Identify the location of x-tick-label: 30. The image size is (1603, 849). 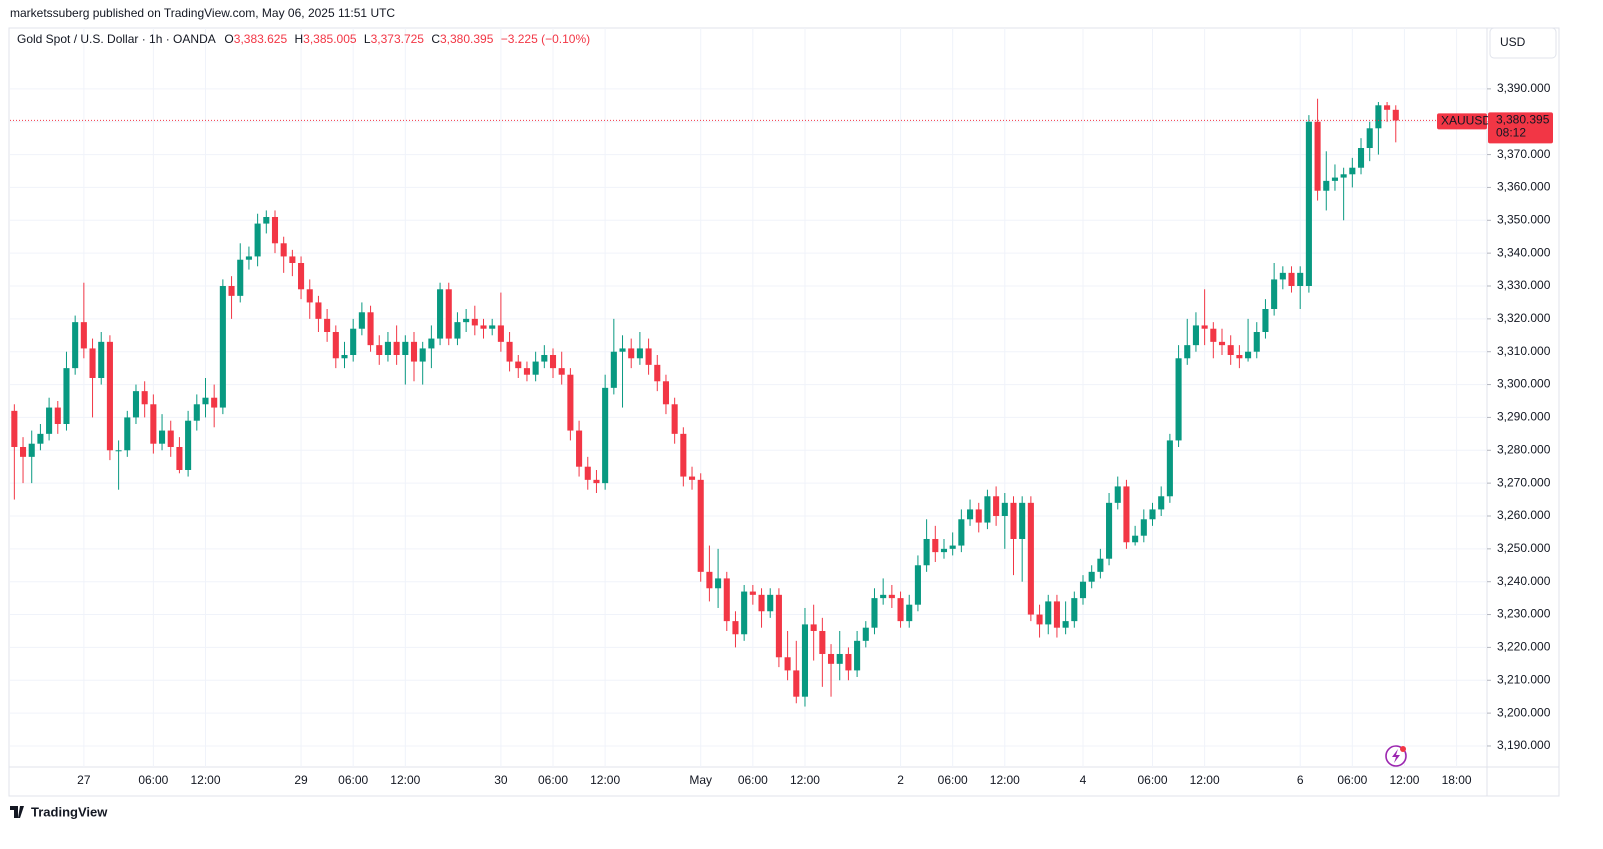
(501, 780).